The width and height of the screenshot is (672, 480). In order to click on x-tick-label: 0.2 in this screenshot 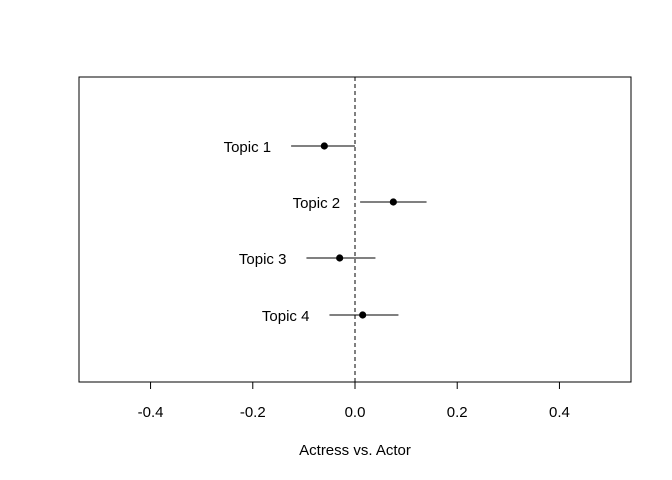, I will do `click(457, 412)`.